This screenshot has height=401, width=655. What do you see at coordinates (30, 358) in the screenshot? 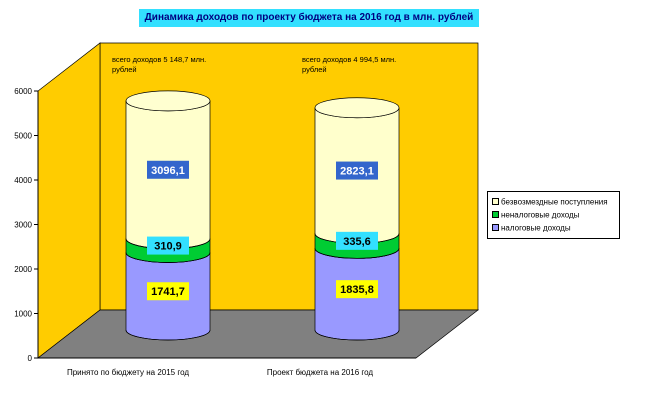
I see `y-tick-label: 0` at bounding box center [30, 358].